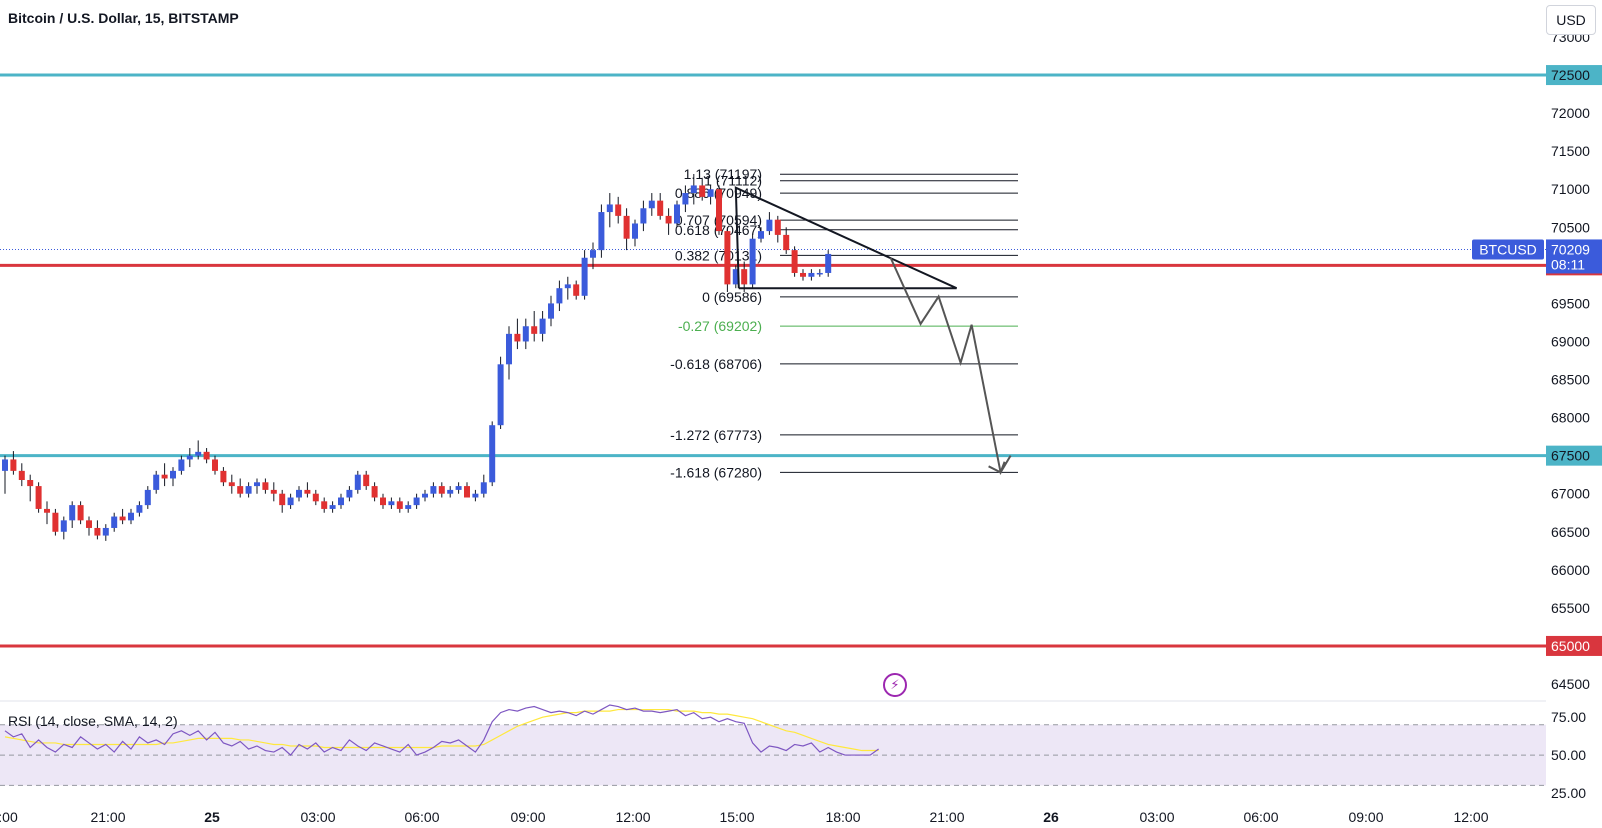  What do you see at coordinates (1574, 256) in the screenshot?
I see `last-price-bg` at bounding box center [1574, 256].